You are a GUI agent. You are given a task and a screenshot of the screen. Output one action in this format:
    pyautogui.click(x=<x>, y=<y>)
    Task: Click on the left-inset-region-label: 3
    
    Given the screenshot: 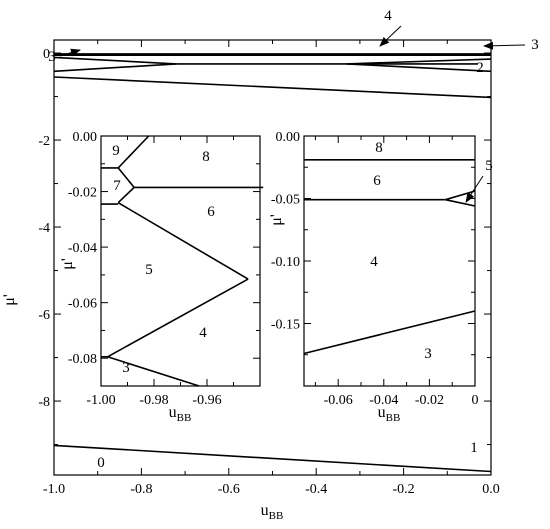 What is the action you would take?
    pyautogui.click(x=126, y=368)
    